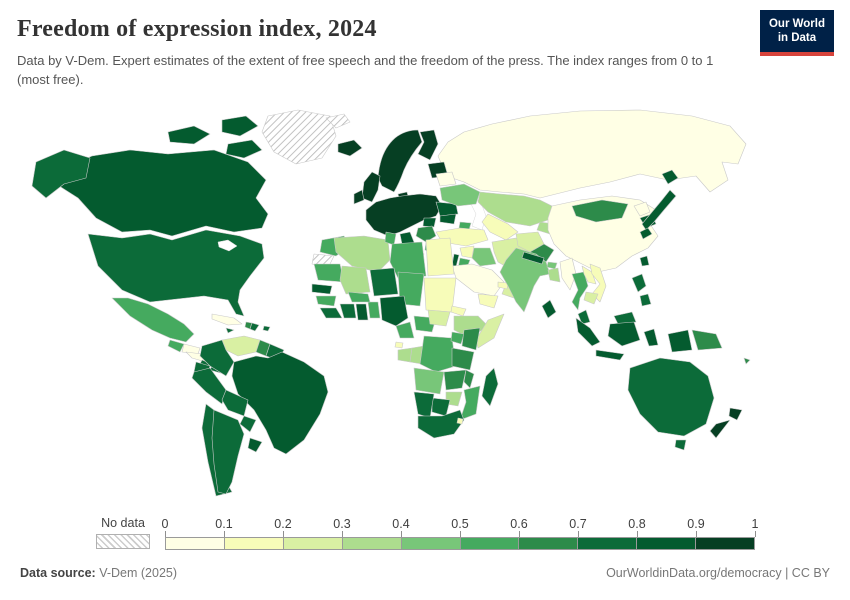  Describe the element at coordinates (235, 403) in the screenshot. I see `country-bolivia` at that location.